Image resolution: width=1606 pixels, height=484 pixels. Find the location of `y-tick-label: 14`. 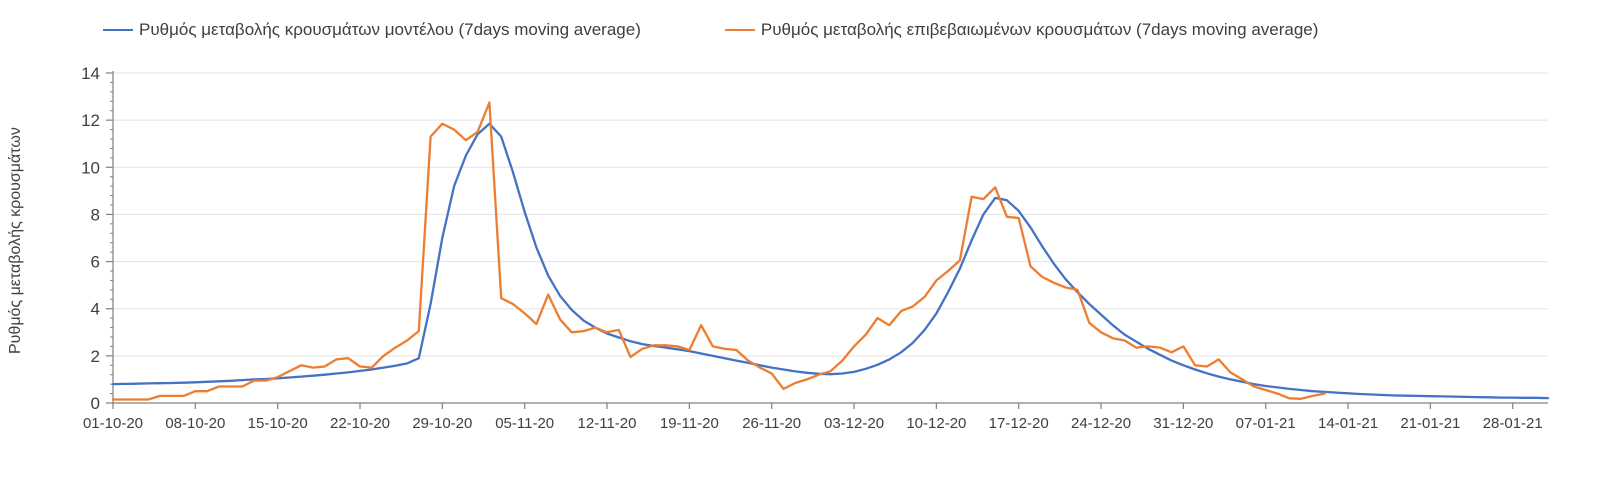

y-tick-label: 14 is located at coordinates (90, 73).